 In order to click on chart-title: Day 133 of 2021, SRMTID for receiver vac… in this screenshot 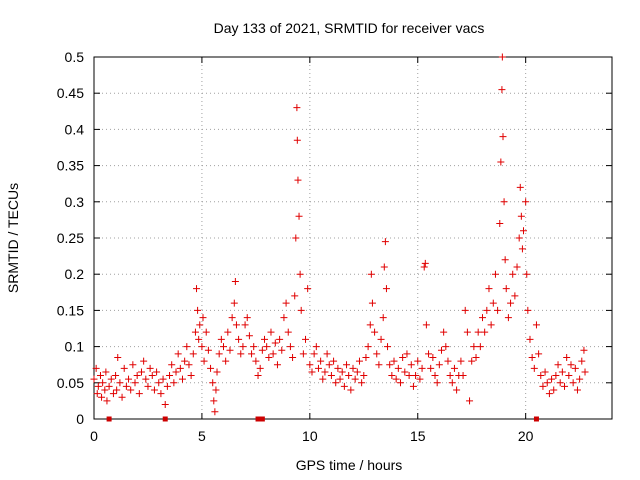, I will do `click(349, 28)`.